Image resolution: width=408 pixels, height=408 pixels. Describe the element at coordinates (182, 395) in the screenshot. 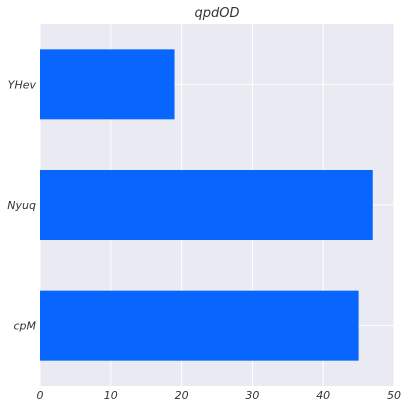

I see `x-tick-label: 20` at that location.